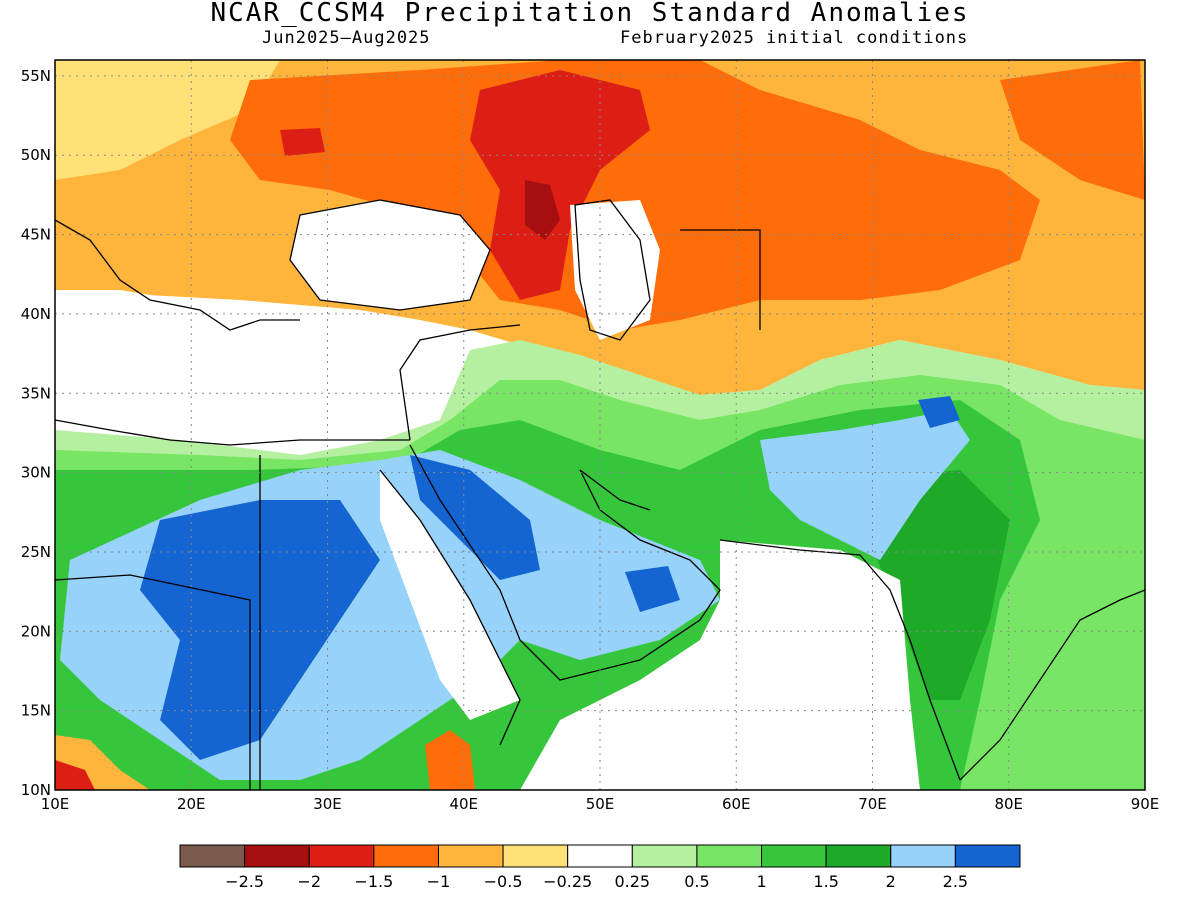 The width and height of the screenshot is (1200, 900). Describe the element at coordinates (167, 120) in the screenshot. I see `light-dry-region` at that location.